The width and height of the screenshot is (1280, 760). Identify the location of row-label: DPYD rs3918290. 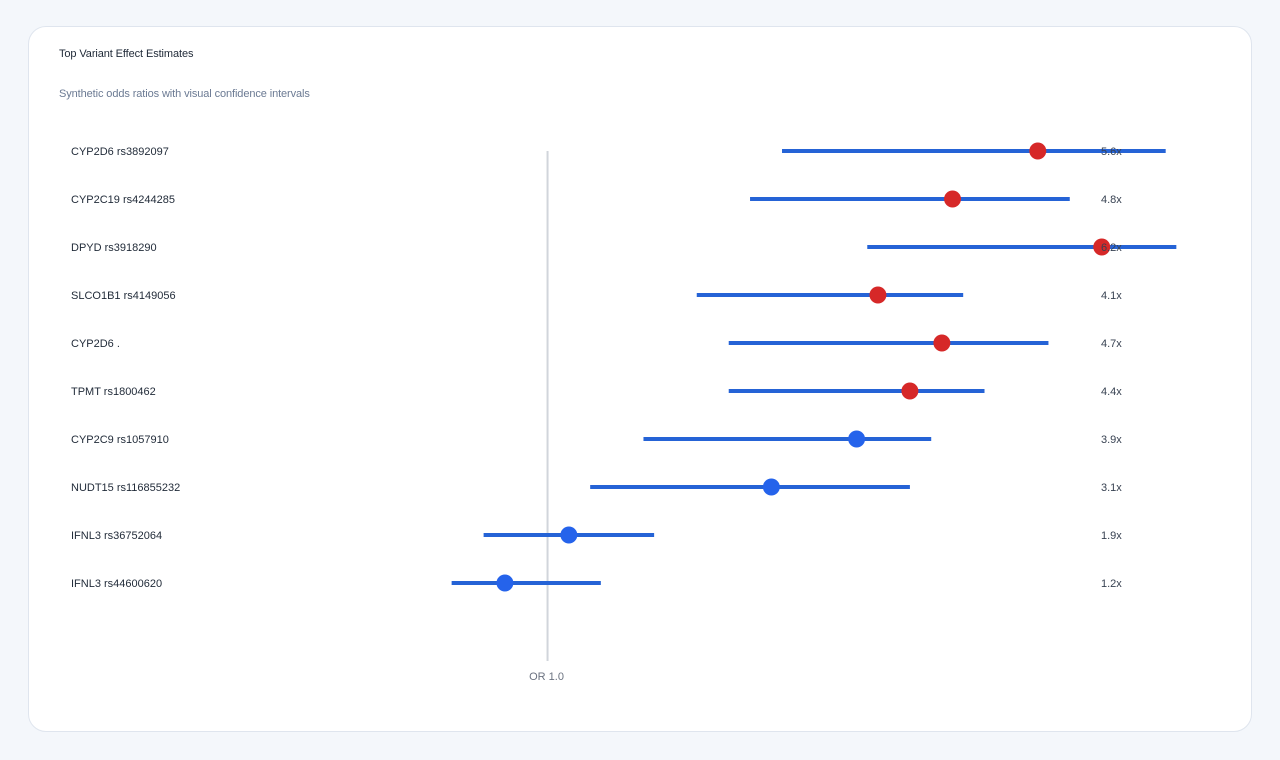
(114, 248).